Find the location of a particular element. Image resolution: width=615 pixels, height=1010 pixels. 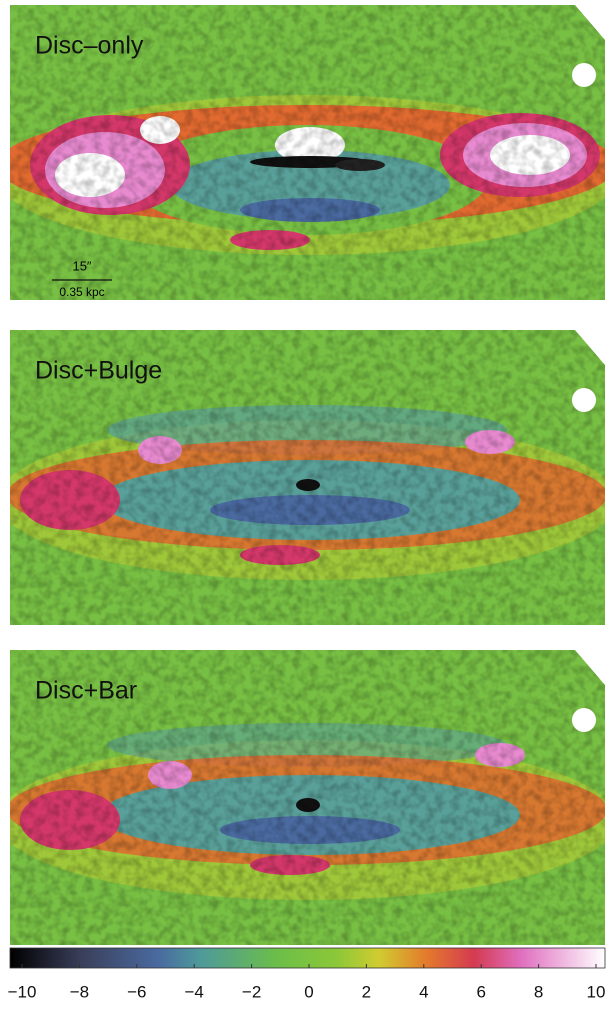

tick-label: 2 is located at coordinates (366, 991).